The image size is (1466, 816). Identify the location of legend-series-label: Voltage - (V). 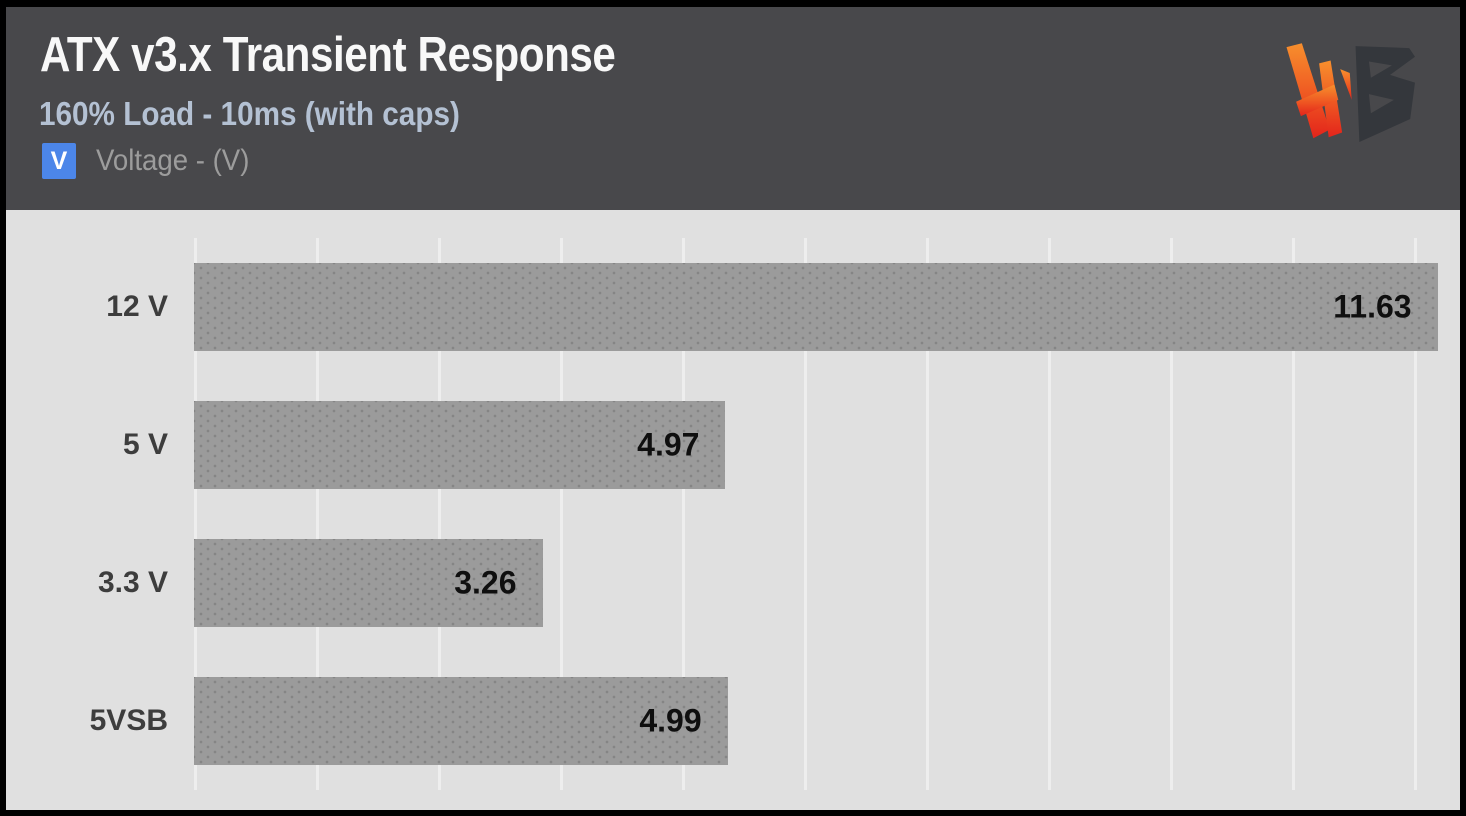
(173, 160).